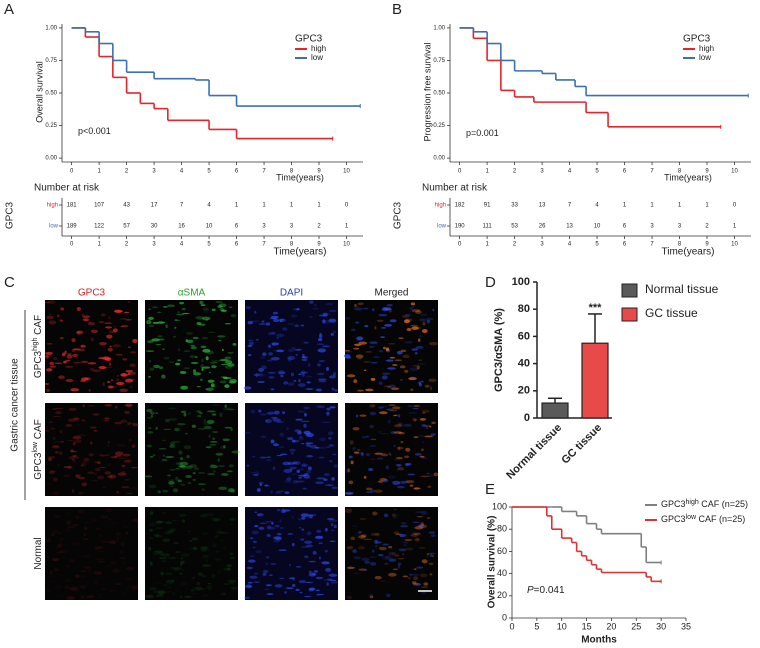 This screenshot has width=760, height=648. Describe the element at coordinates (499, 350) in the screenshot. I see `y-axis-label: GPC3/αSMA (%)` at that location.